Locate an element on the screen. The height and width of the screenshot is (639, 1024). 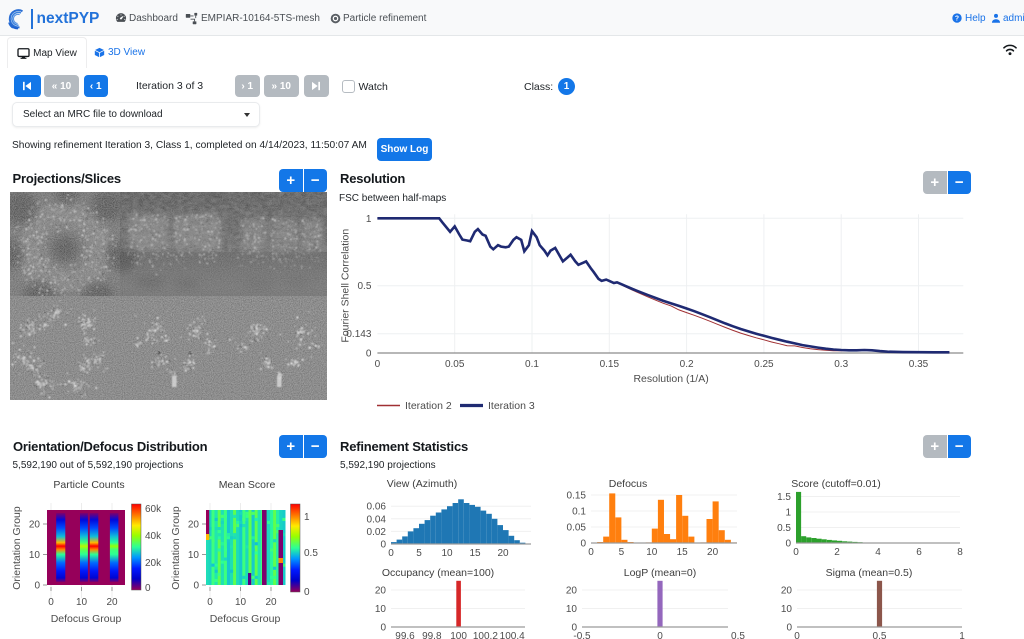
svg-text: Iteration 3 is located at coordinates (511, 406).